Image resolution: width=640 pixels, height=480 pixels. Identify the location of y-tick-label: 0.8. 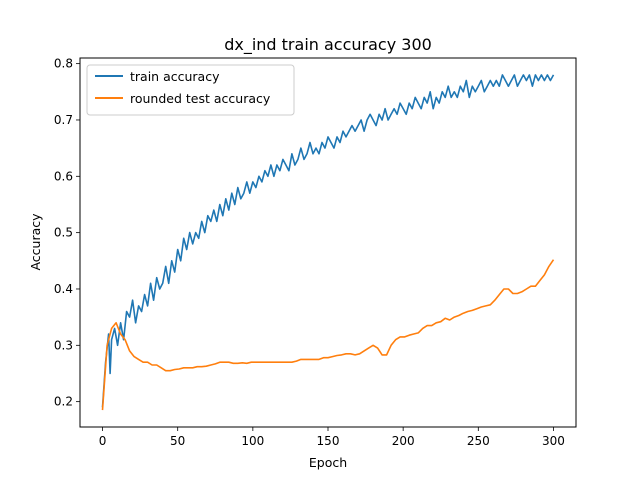
(63, 64).